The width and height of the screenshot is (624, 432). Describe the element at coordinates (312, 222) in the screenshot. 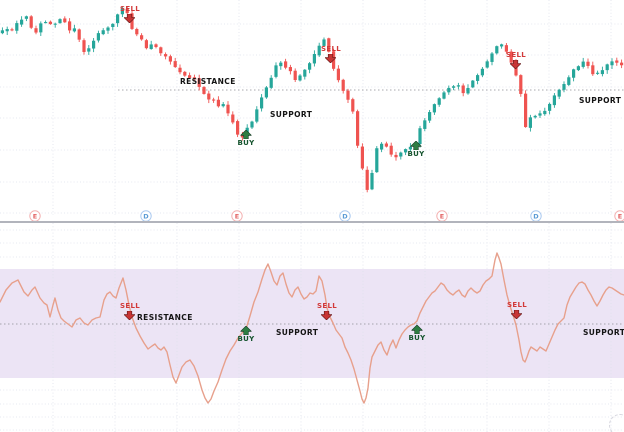

I see `panel-separator` at that location.